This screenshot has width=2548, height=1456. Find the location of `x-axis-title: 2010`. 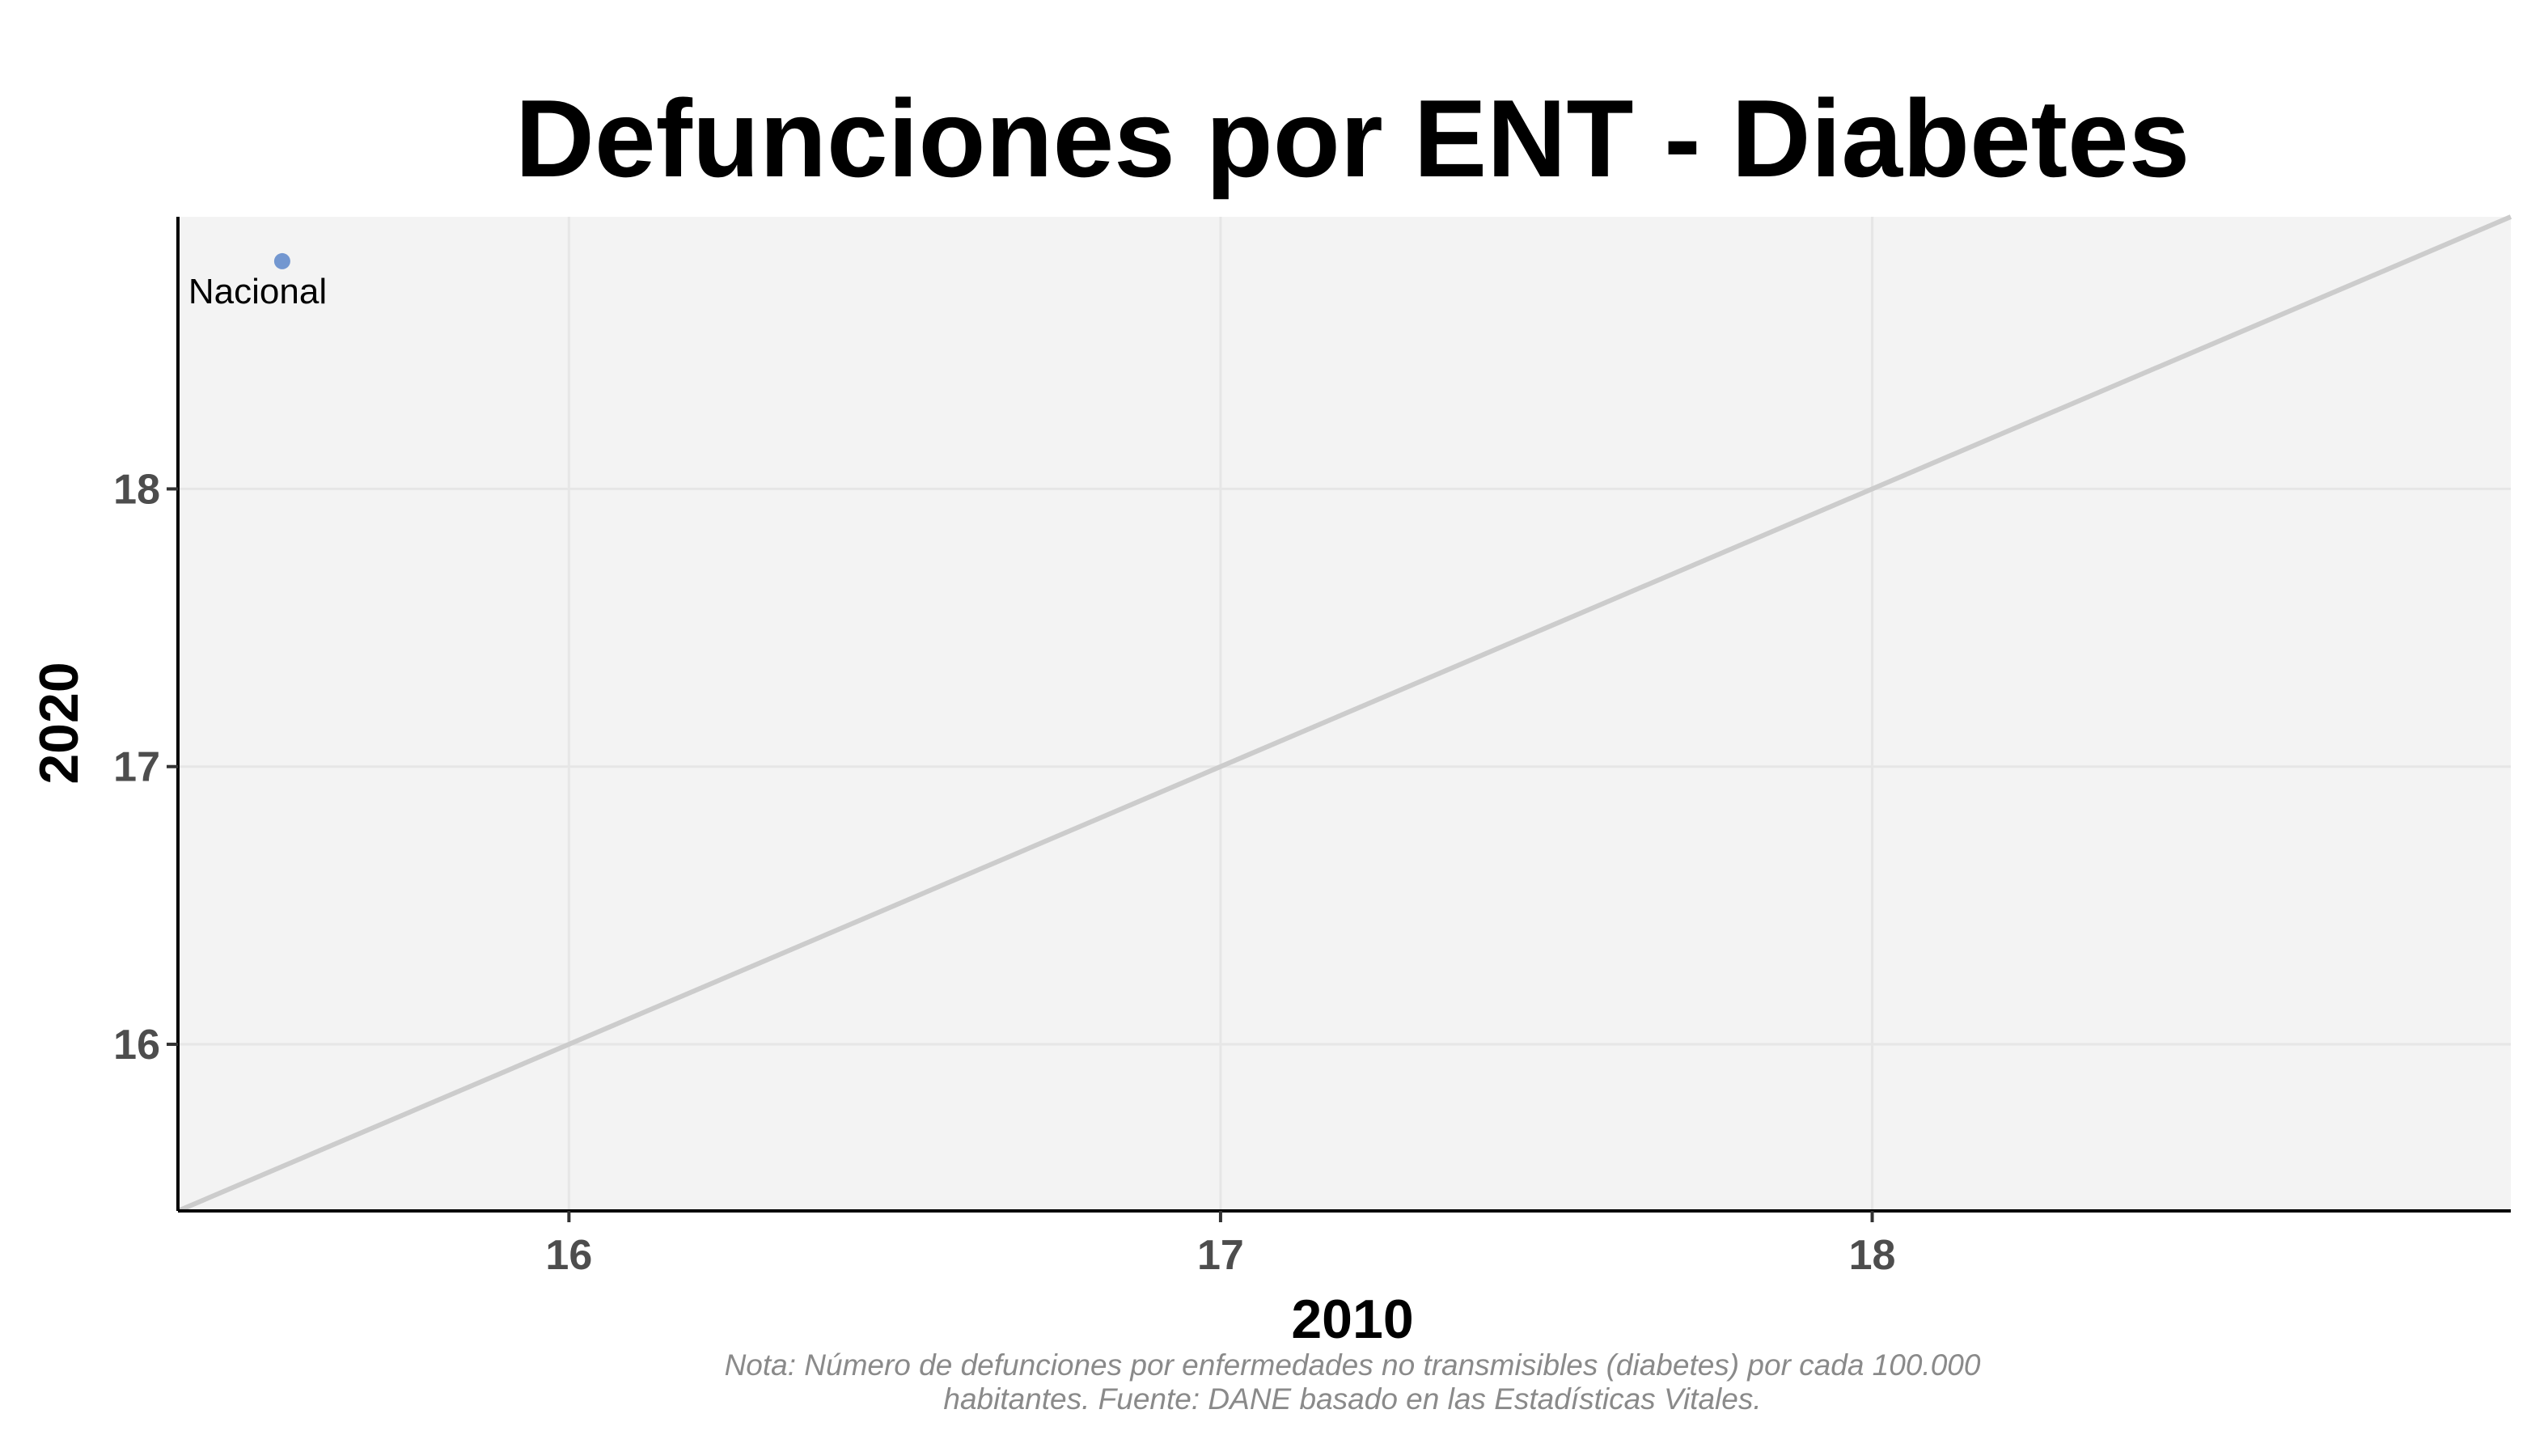

x-axis-title: 2010 is located at coordinates (1352, 1319).